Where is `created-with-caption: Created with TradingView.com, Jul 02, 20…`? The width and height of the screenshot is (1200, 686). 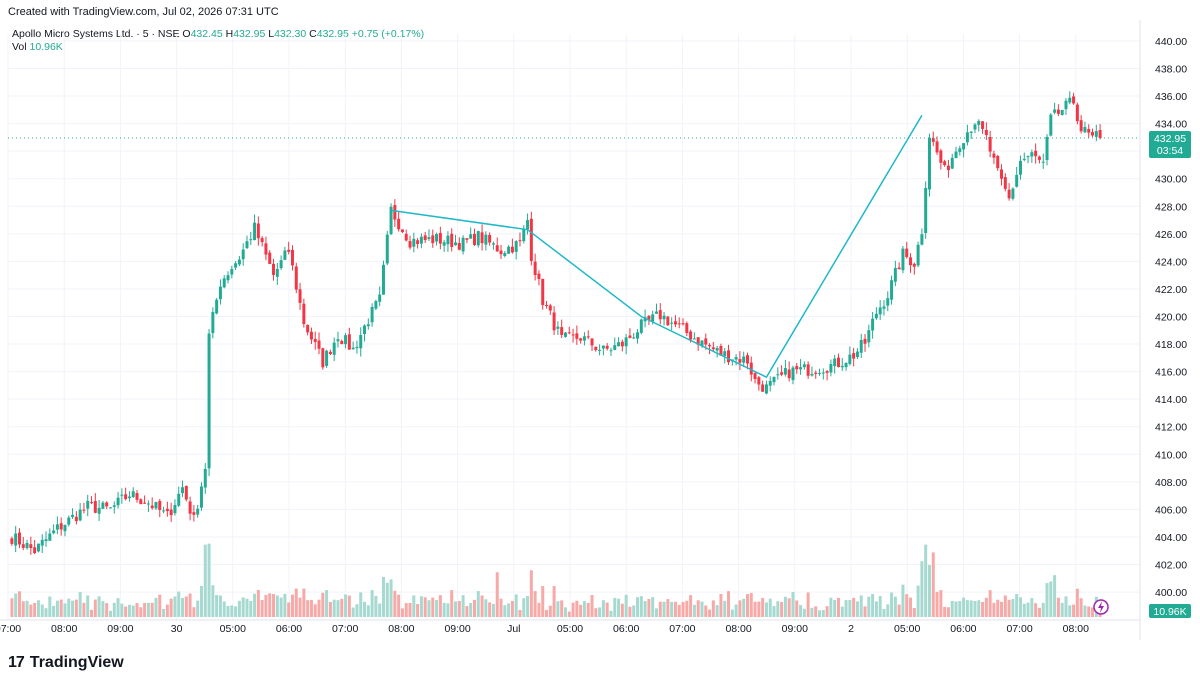
created-with-caption: Created with TradingView.com, Jul 02, 20… is located at coordinates (143, 12).